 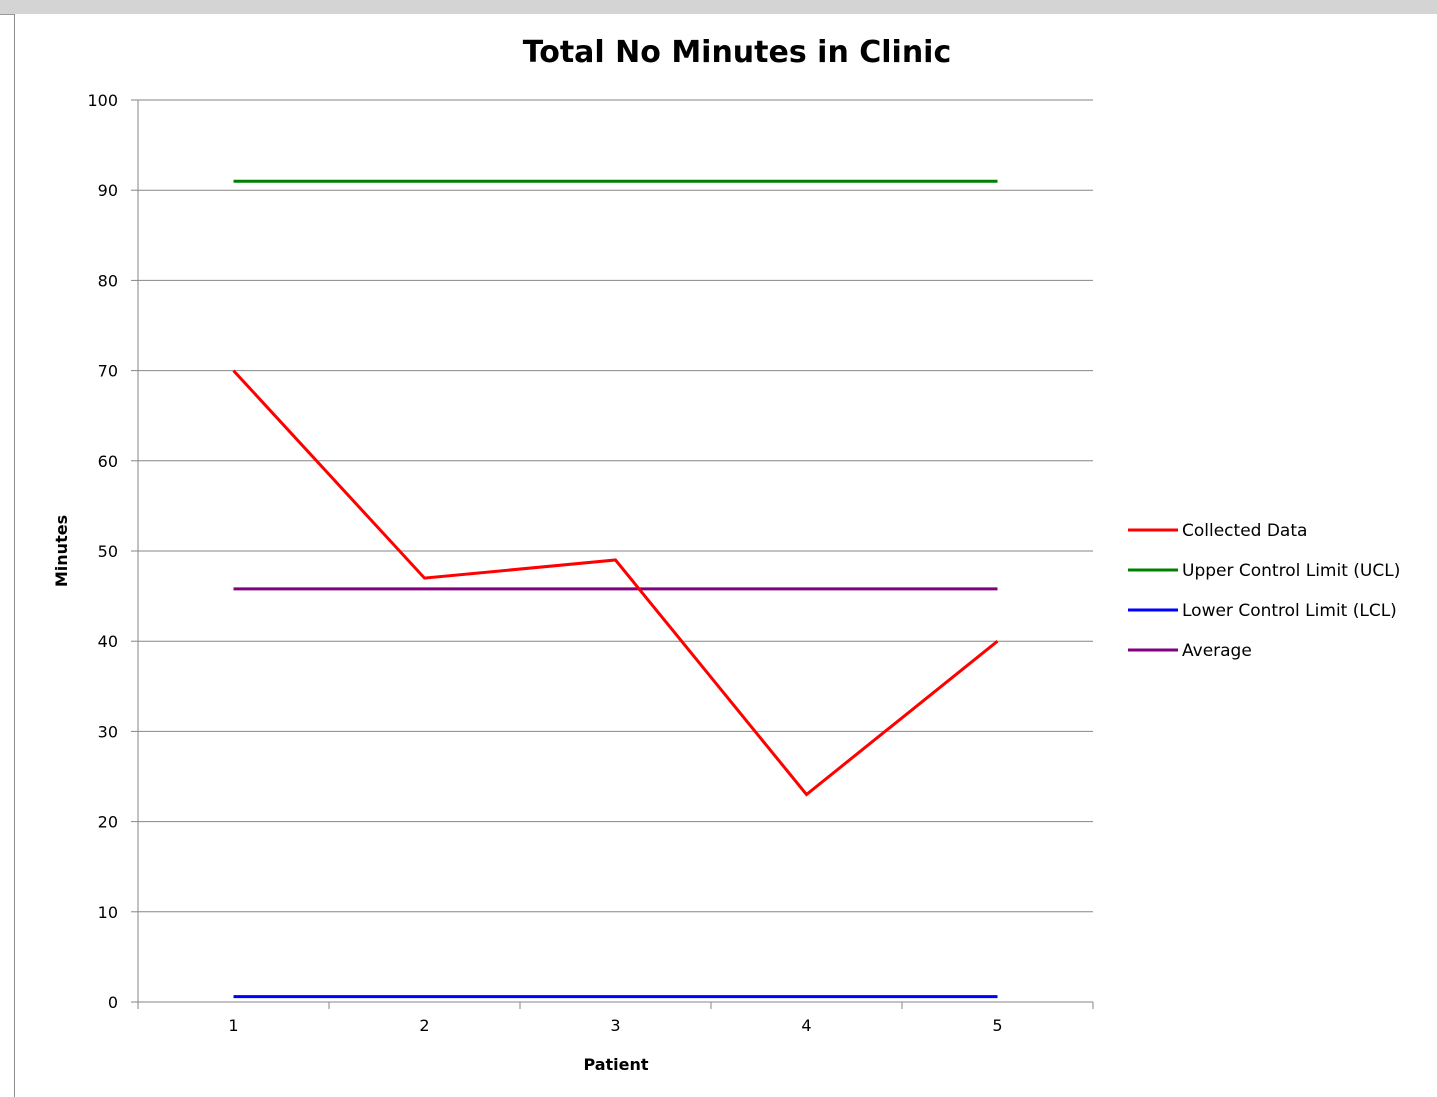 What do you see at coordinates (737, 52) in the screenshot?
I see `chart-title: Total No Minutes in Clinic` at bounding box center [737, 52].